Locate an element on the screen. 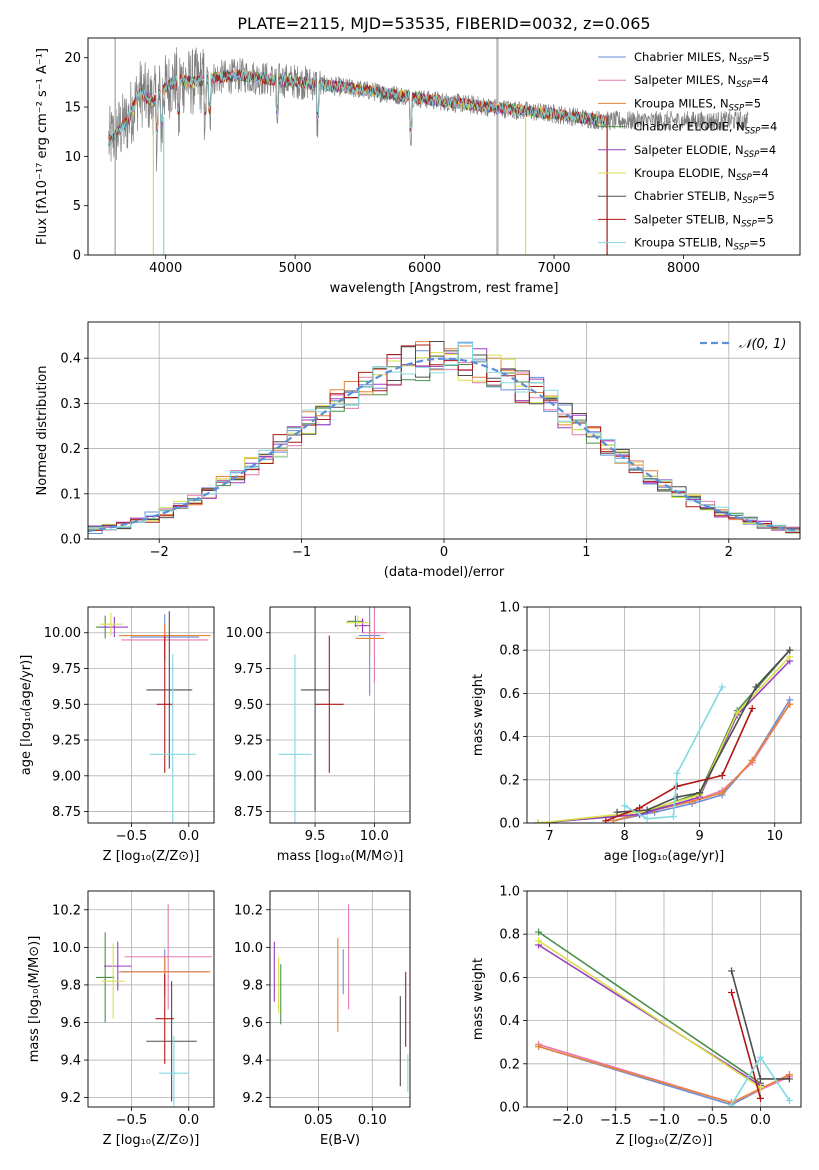 Image resolution: width=819 pixels, height=1170 pixels. x-tick-label: 7000 is located at coordinates (553, 268).